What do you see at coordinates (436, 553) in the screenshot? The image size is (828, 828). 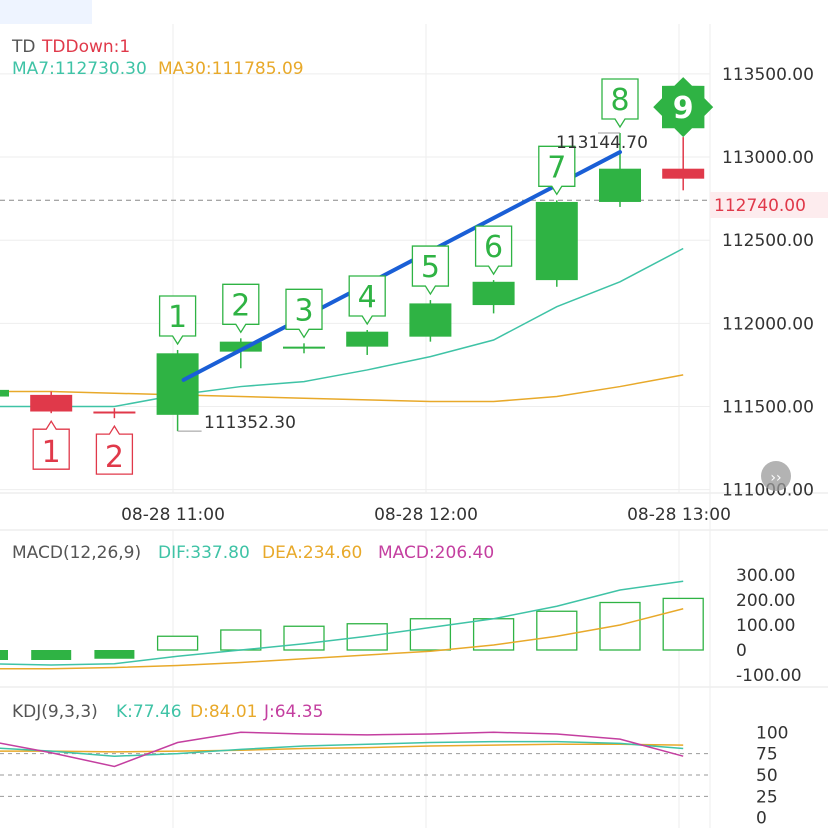 I see `macd-value-legend: MACD:206.40` at bounding box center [436, 553].